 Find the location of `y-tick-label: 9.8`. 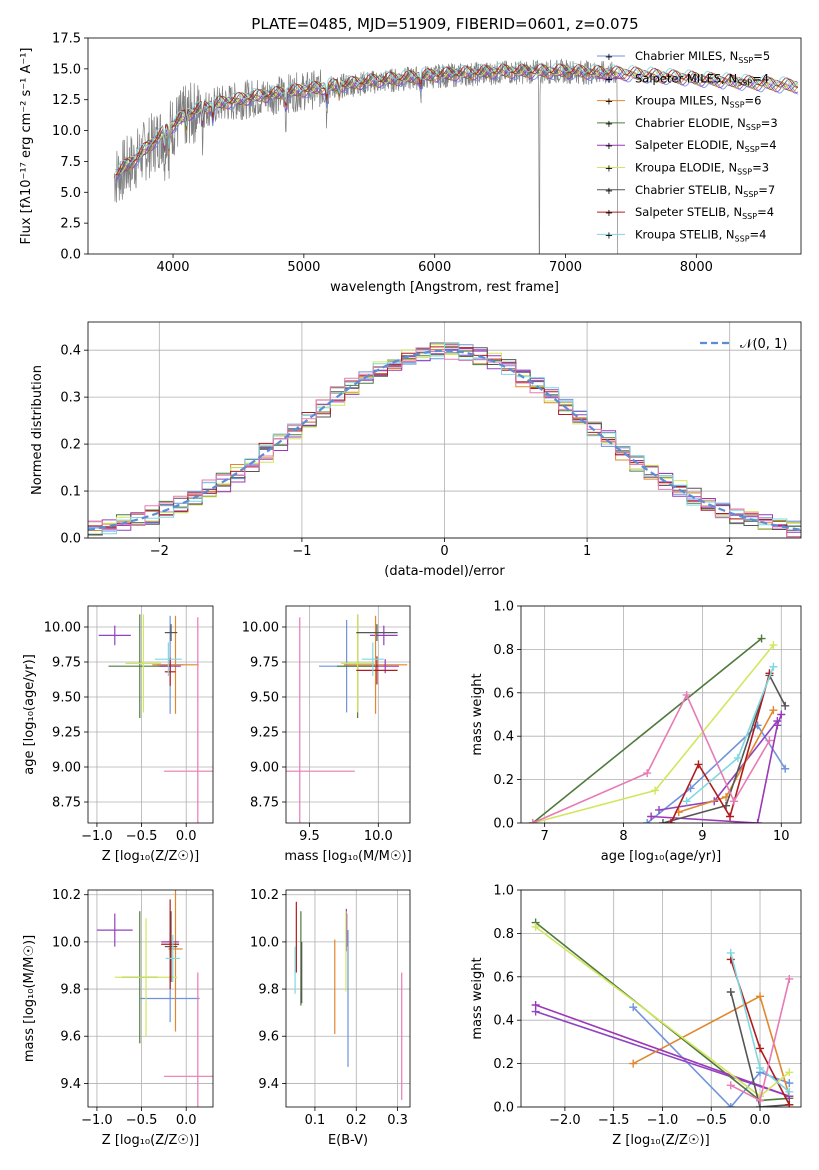

y-tick-label: 9.8 is located at coordinates (70, 990).